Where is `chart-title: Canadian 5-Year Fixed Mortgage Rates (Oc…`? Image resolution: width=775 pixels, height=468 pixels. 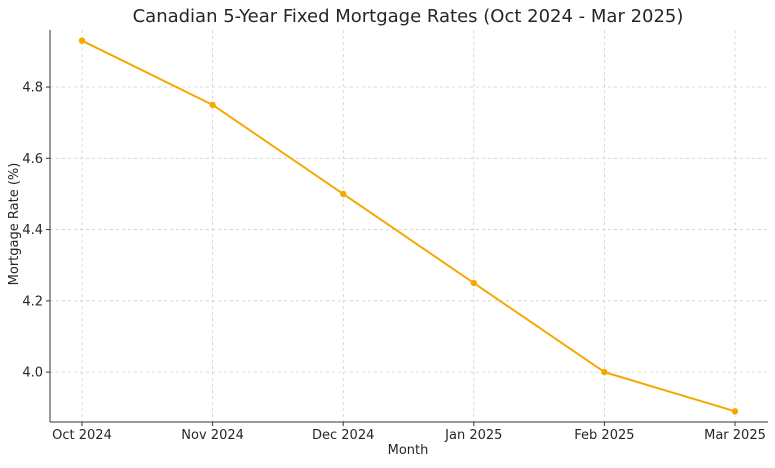
chart-title: Canadian 5-Year Fixed Mortgage Rates (Oc… is located at coordinates (408, 16).